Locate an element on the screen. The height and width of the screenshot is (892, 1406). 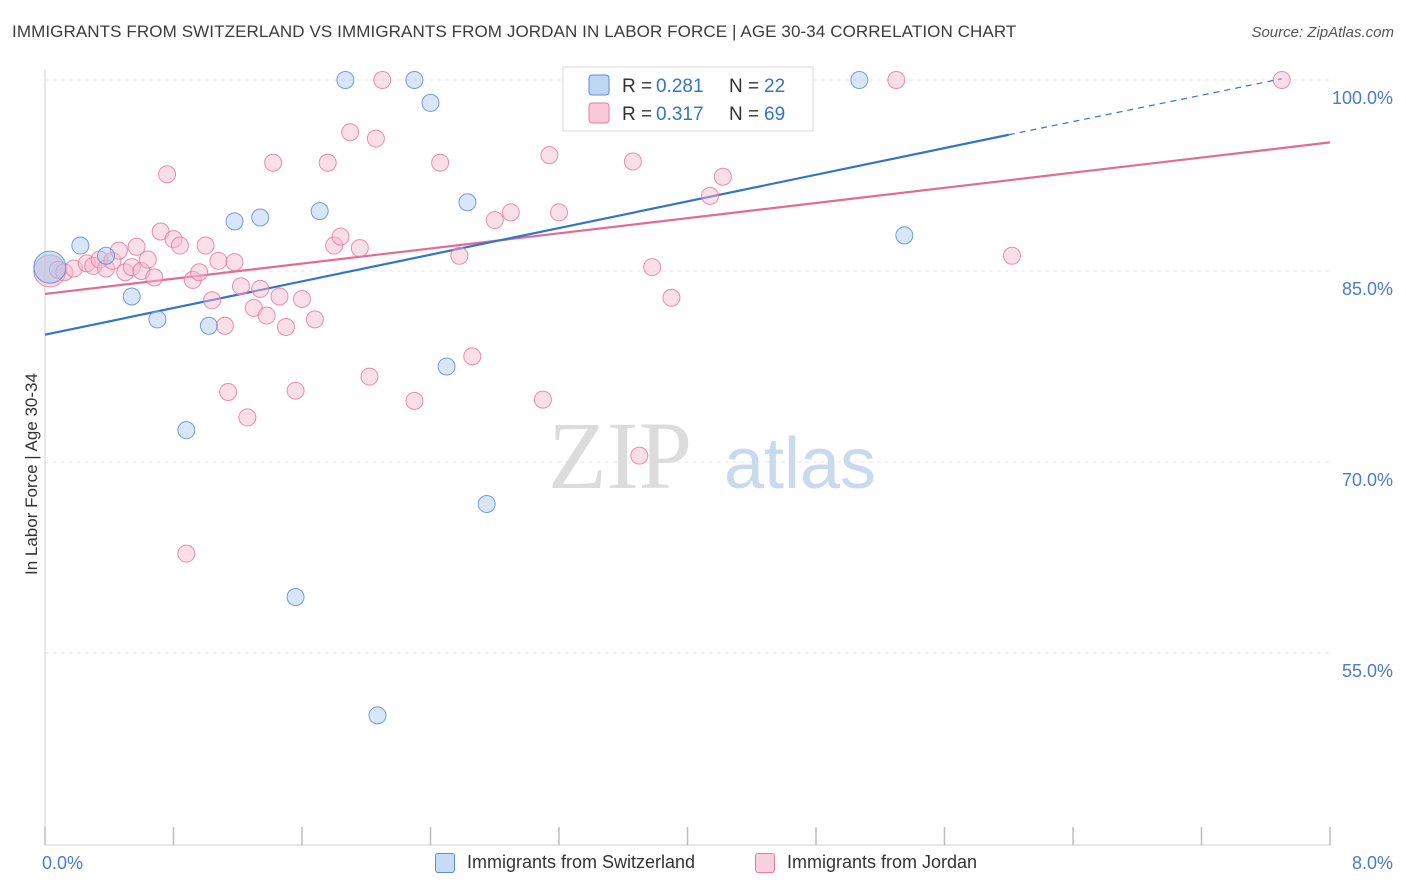
x-tick-label-1: 8.0% is located at coordinates (1372, 863).